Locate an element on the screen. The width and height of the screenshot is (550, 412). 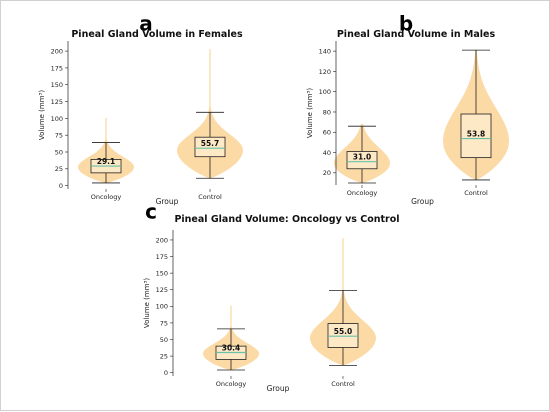
median-label: 29.1 is located at coordinates (106, 161).